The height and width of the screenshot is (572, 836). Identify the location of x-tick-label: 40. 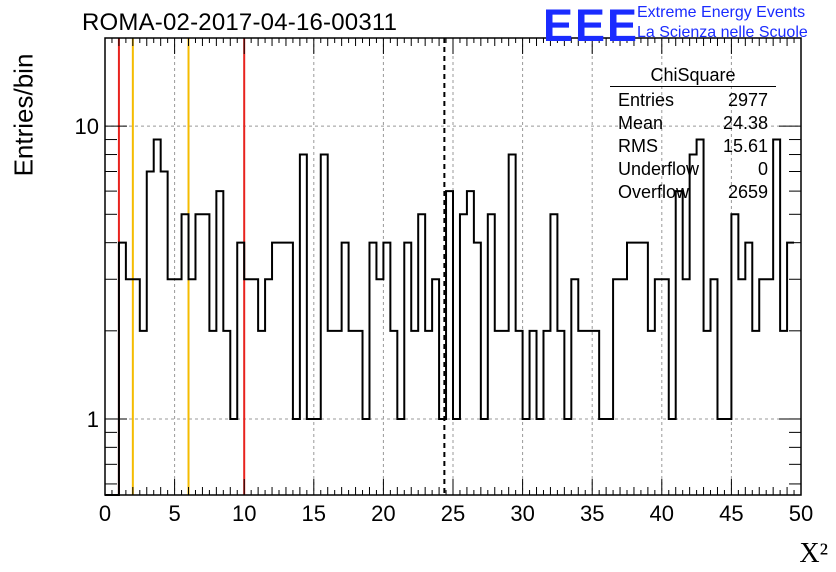
(662, 513).